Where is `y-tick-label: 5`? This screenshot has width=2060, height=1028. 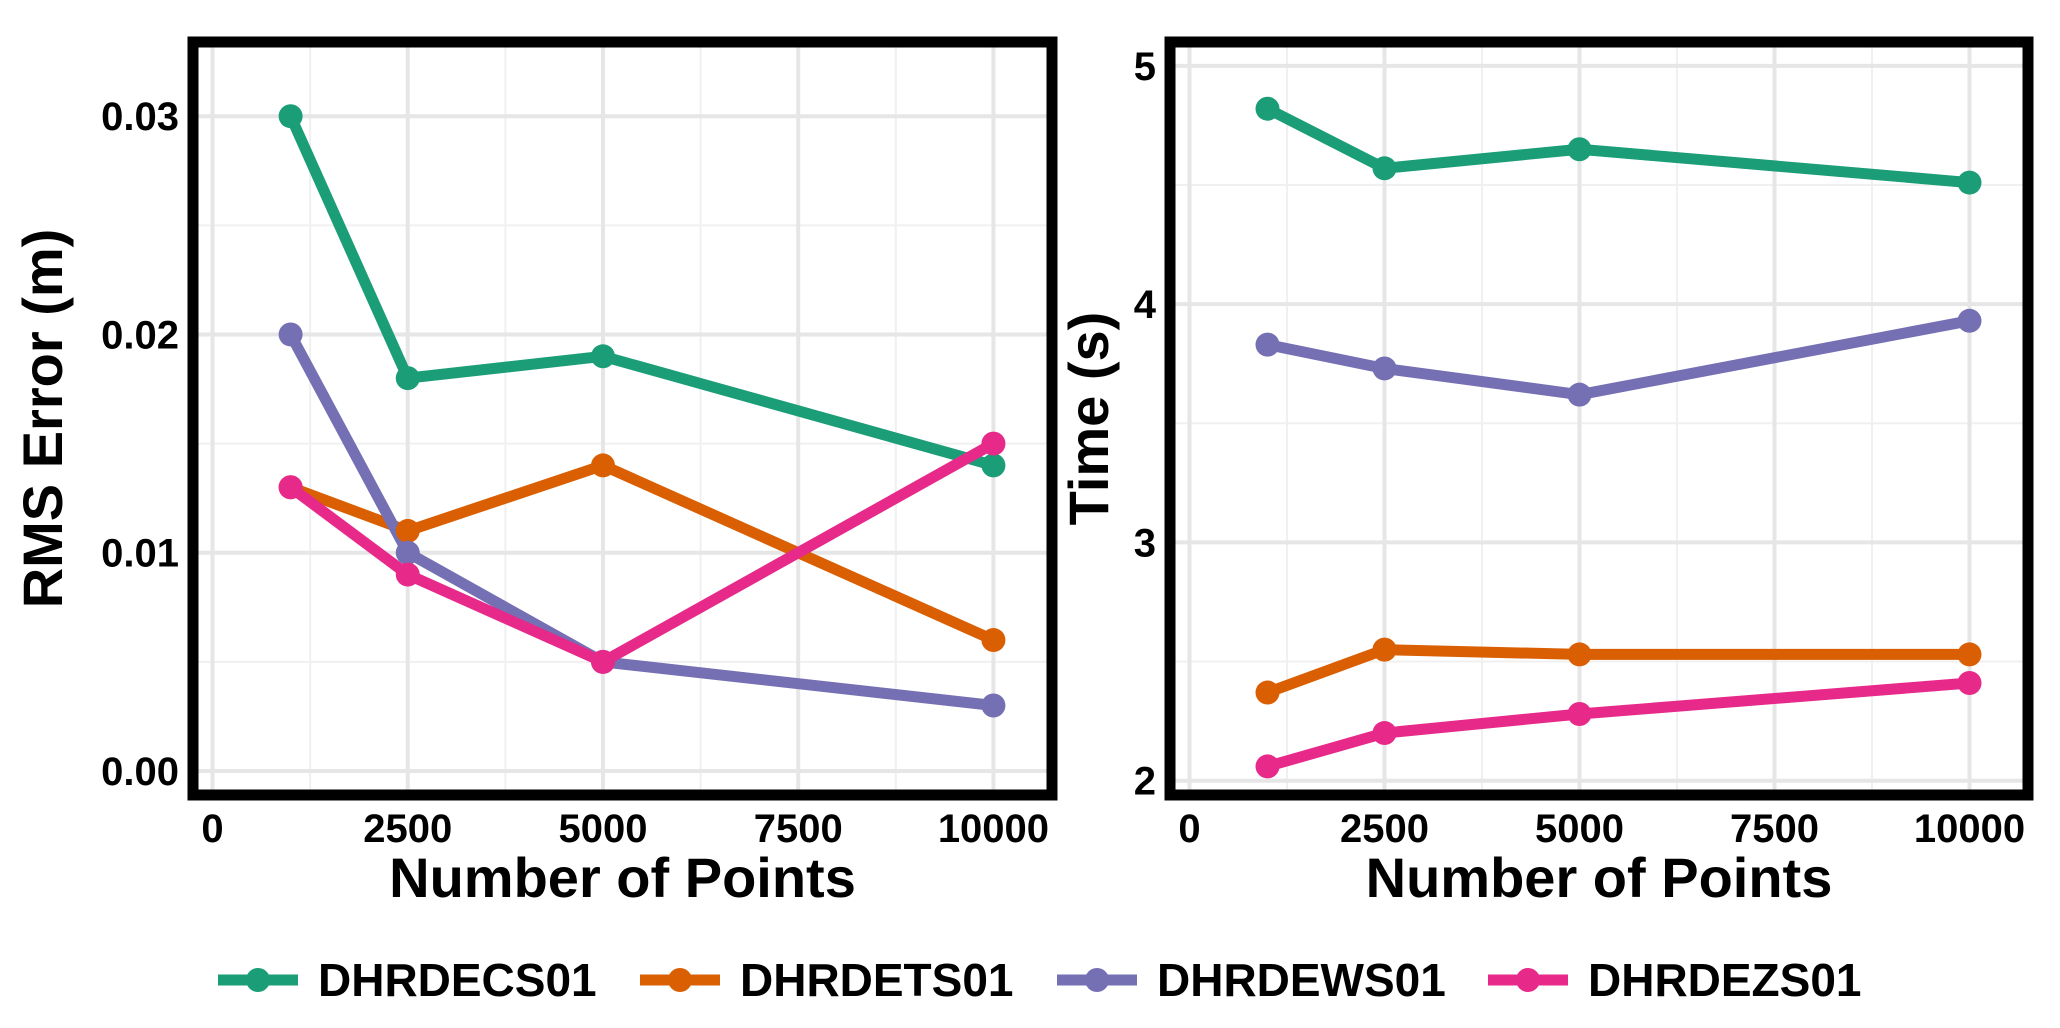
y-tick-label: 5 is located at coordinates (1145, 67).